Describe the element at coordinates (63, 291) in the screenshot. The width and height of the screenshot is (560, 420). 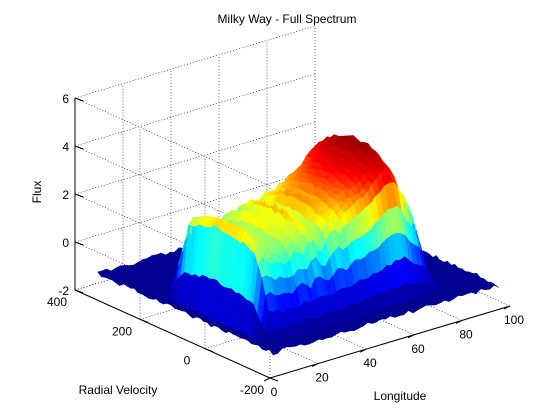
I see `z-tick-label: -2` at that location.